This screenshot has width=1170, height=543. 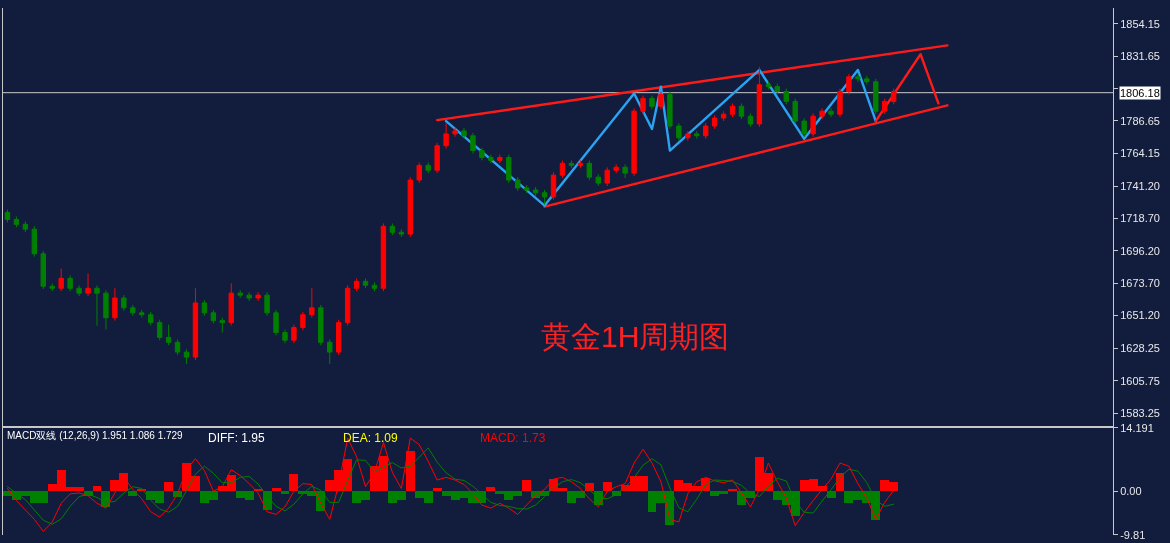 I want to click on y-tick-label: 1764.15, so click(x=1140, y=152).